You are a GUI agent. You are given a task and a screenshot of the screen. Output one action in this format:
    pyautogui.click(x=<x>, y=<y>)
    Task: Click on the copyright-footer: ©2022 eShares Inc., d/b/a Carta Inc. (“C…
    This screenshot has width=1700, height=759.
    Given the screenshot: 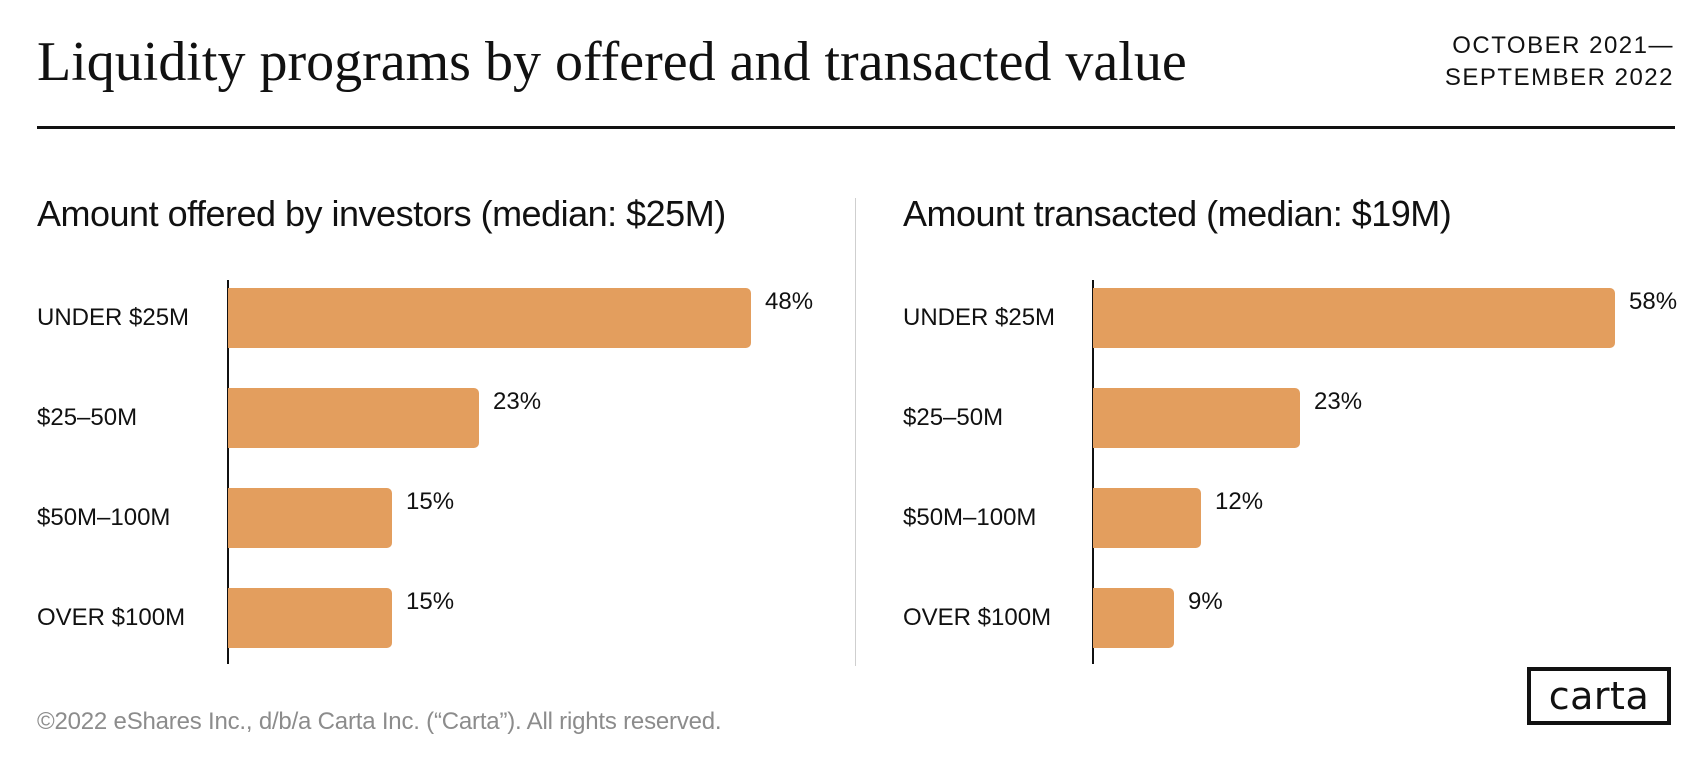 What is the action you would take?
    pyautogui.click(x=379, y=721)
    